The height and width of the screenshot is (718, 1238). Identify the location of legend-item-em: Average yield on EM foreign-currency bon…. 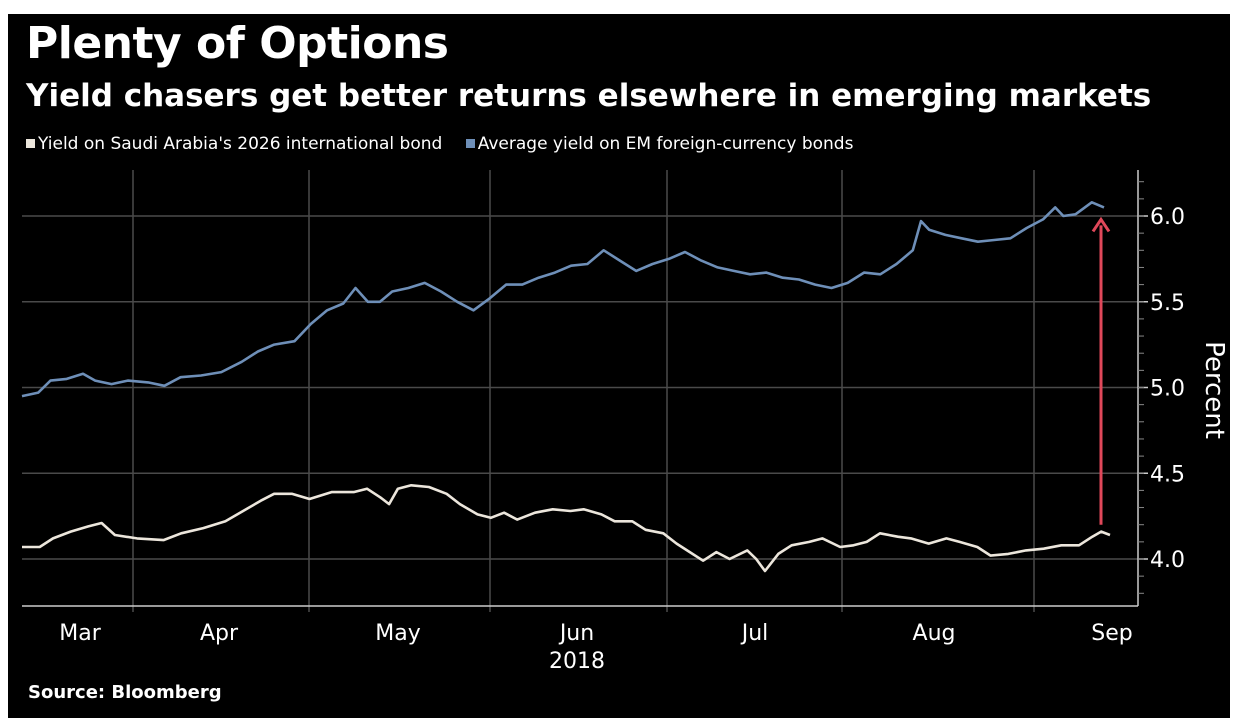
(659, 144).